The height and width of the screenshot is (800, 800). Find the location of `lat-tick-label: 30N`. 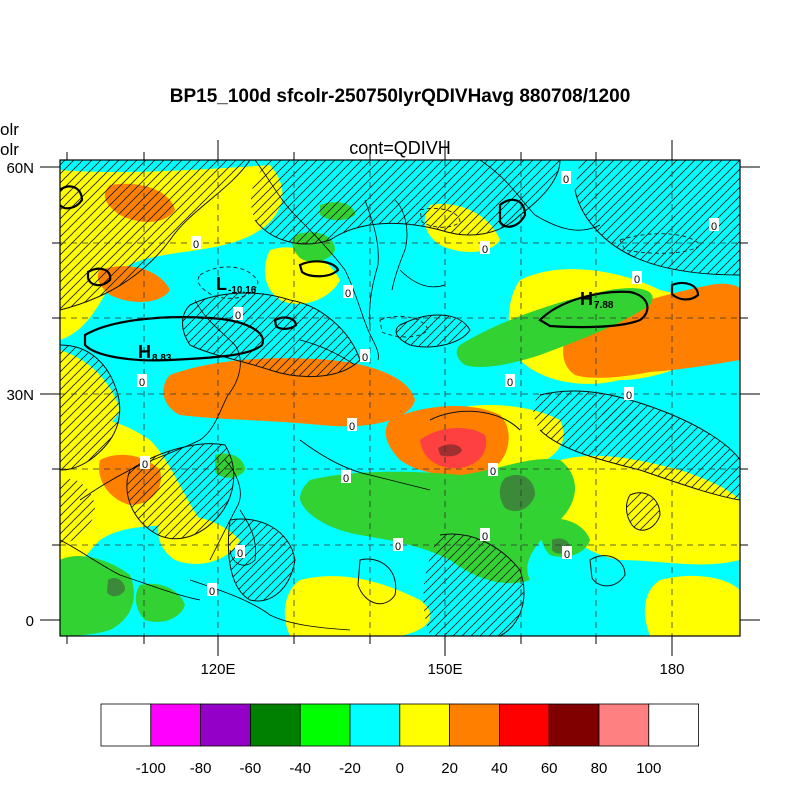

lat-tick-label: 30N is located at coordinates (20, 395).